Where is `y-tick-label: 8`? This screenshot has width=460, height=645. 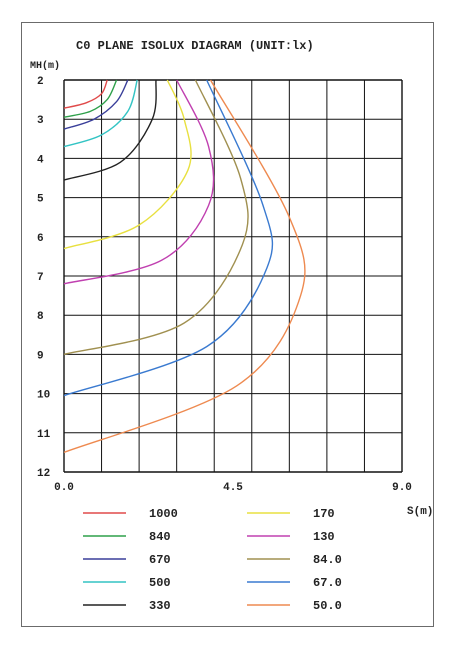
y-tick-label: 8 is located at coordinates (40, 317).